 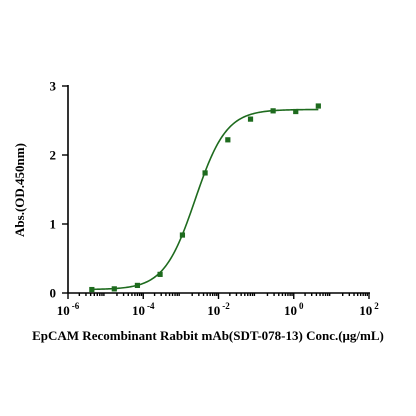 I want to click on x-tick-label: 10 2, so click(x=369, y=309).